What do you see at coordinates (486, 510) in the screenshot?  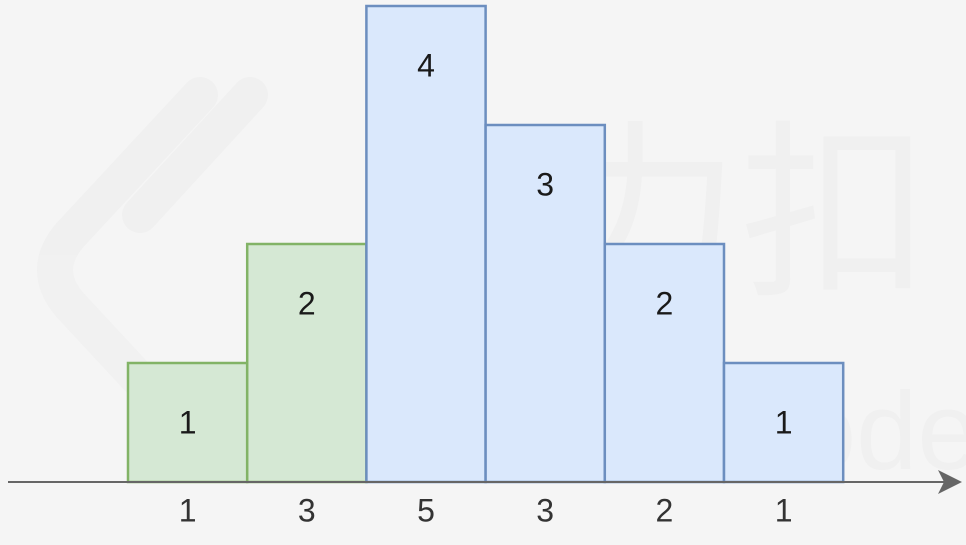 I see `category-labels-group: 1 3 5 3 2 1` at bounding box center [486, 510].